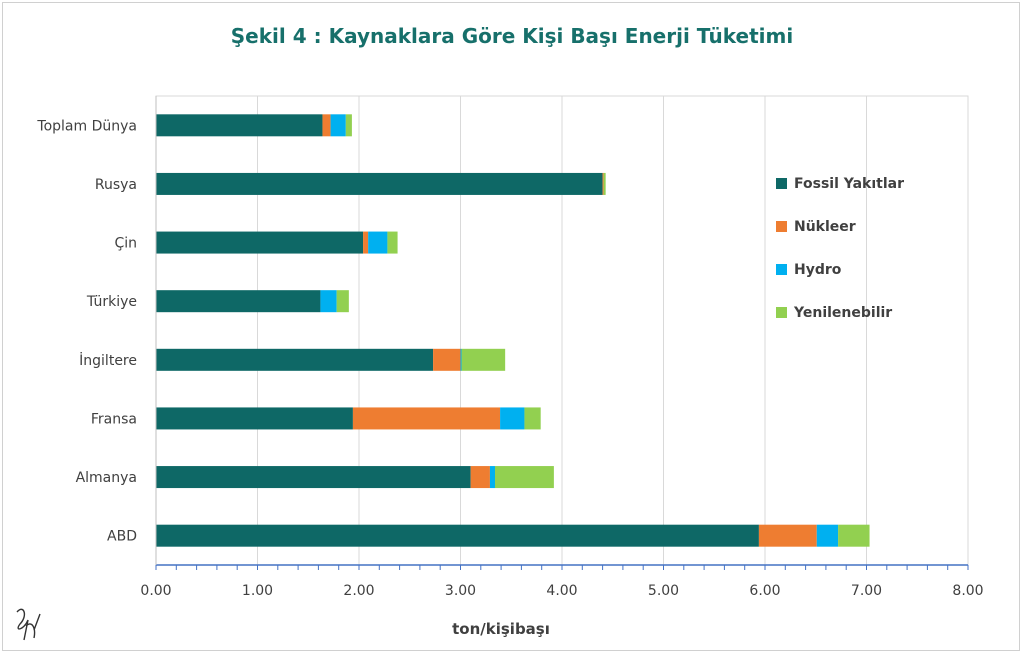  I want to click on category-label: ABD, so click(122, 537).